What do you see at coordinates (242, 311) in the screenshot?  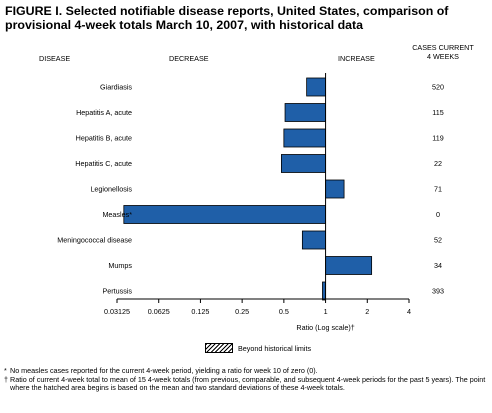 I see `x-tick-label: 0.25` at bounding box center [242, 311].